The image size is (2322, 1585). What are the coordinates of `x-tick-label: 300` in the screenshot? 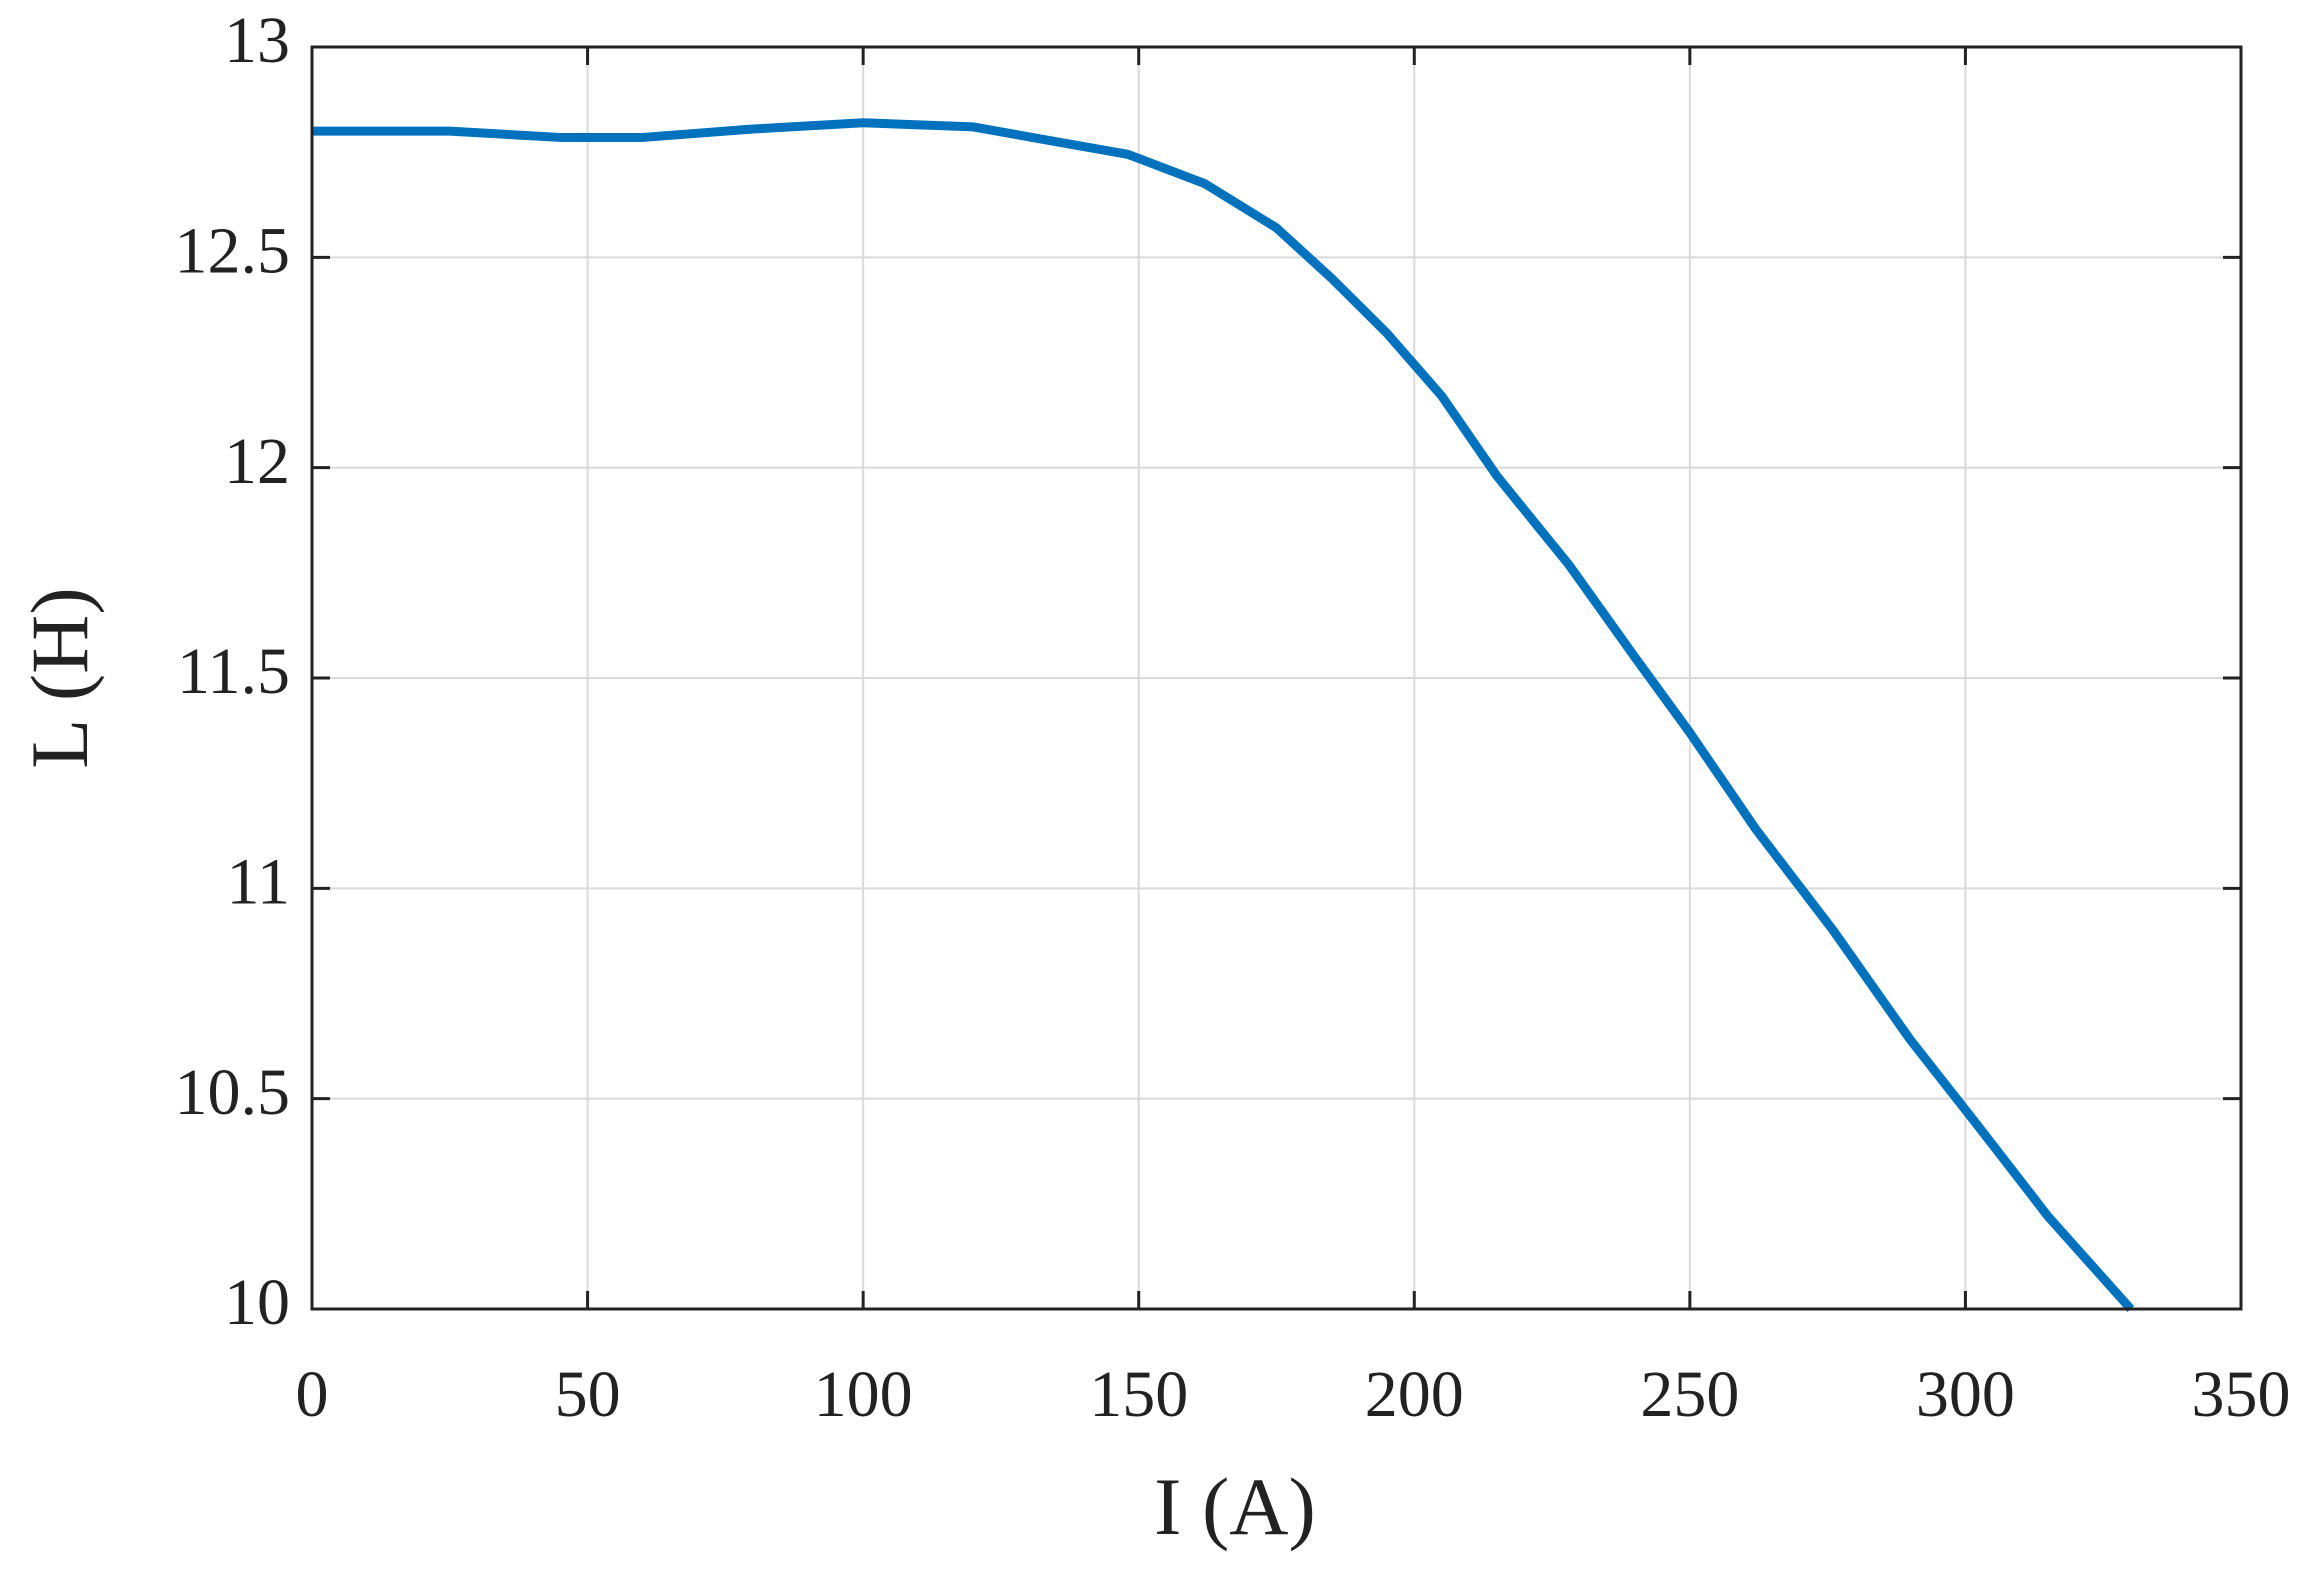 It's located at (1965, 1394).